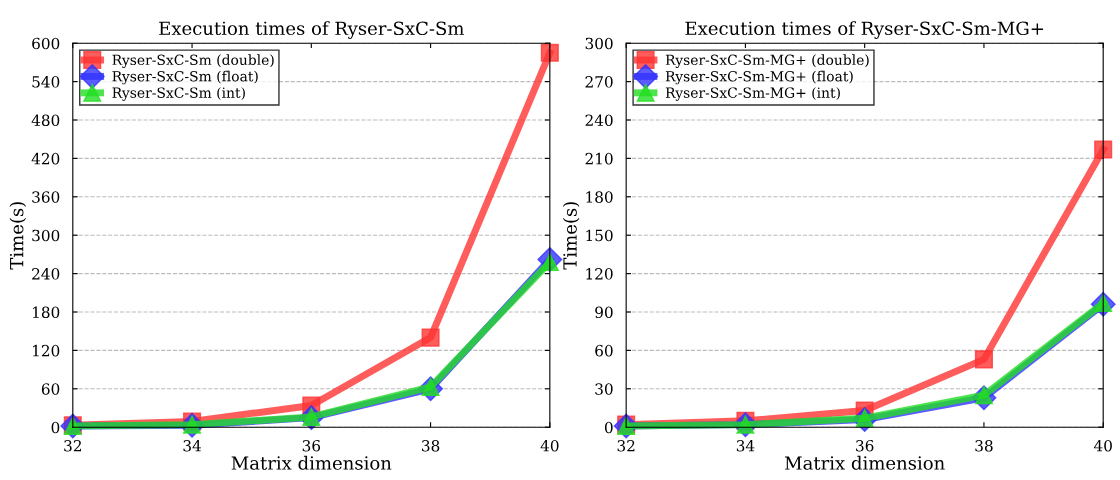 The image size is (1120, 480). Describe the element at coordinates (752, 94) in the screenshot. I see `legend-label: Ryser-SxC-Sm-MG+ (int)` at that location.